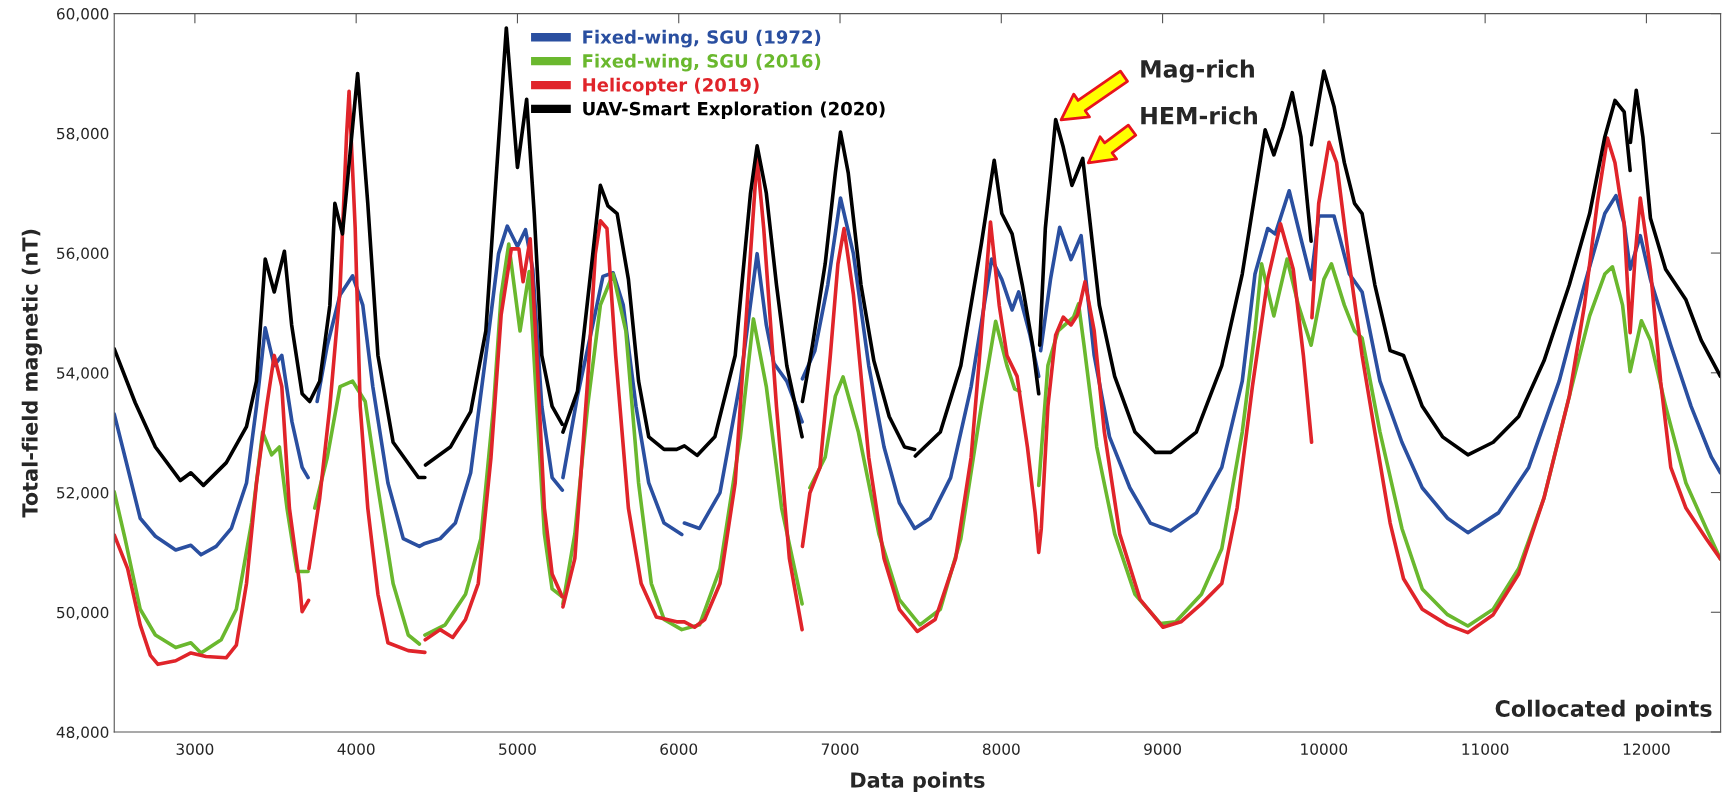 The width and height of the screenshot is (1731, 800). I want to click on x-tick-label: 12000, so click(1646, 749).